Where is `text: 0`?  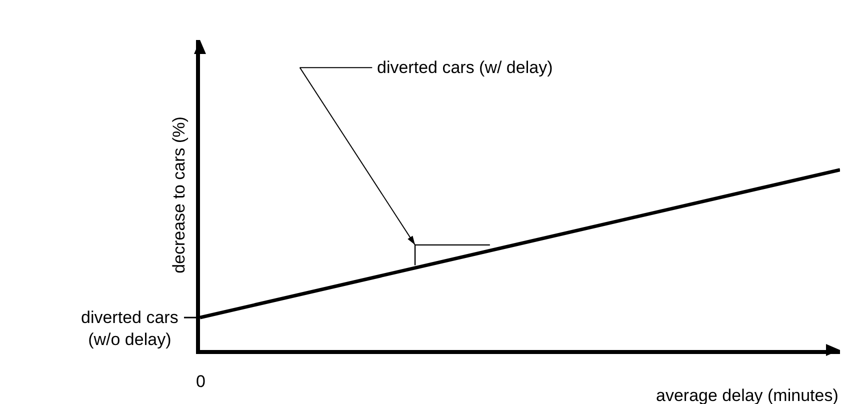 text: 0 is located at coordinates (201, 381).